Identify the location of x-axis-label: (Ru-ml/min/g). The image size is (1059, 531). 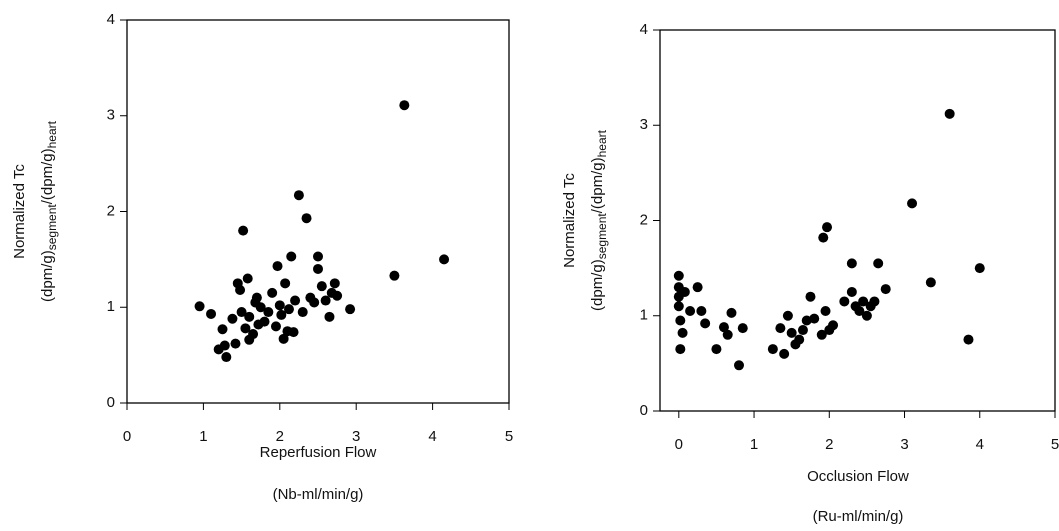
(858, 516).